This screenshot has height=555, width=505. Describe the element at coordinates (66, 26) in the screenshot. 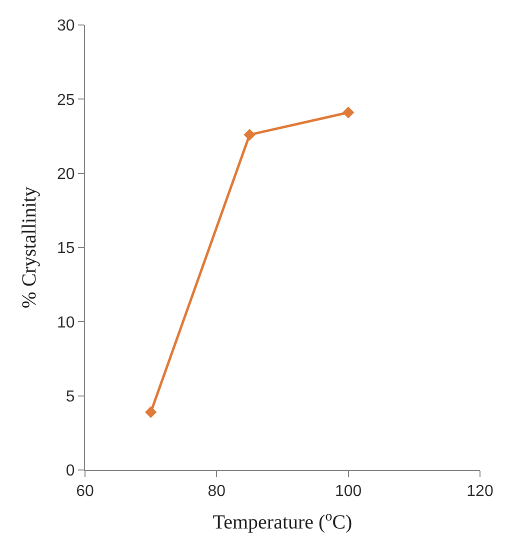

I see `y-tick-label: 30` at that location.